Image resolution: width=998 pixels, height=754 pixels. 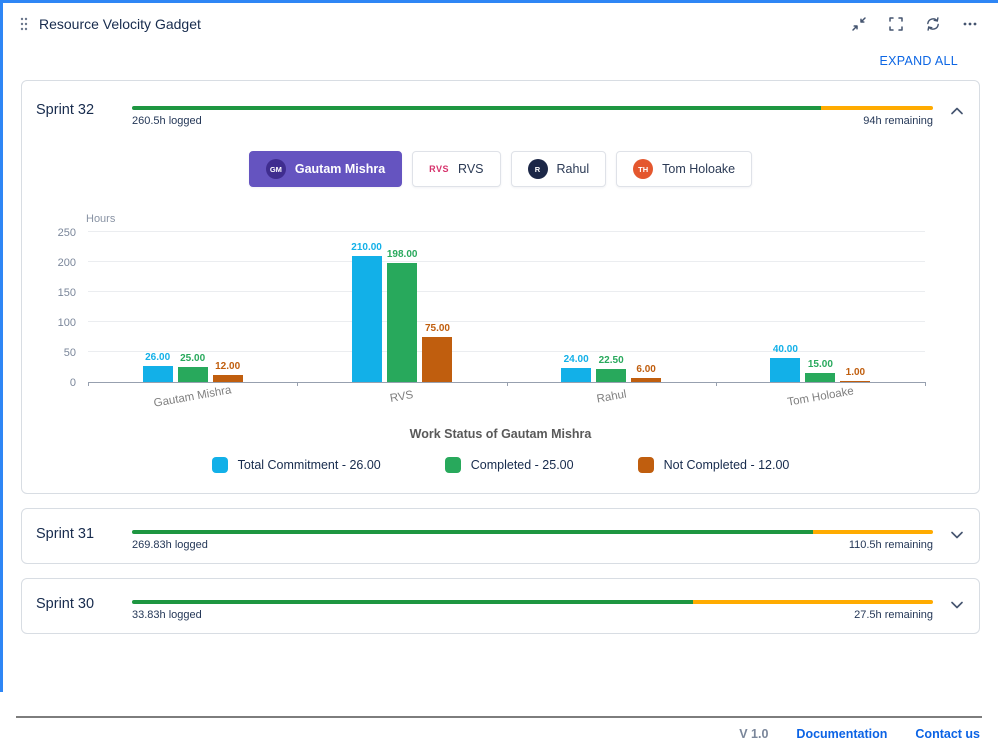 I want to click on sprint-card-30: Sprint 30 33.83h logged 27.5h remaining, so click(x=500, y=606).